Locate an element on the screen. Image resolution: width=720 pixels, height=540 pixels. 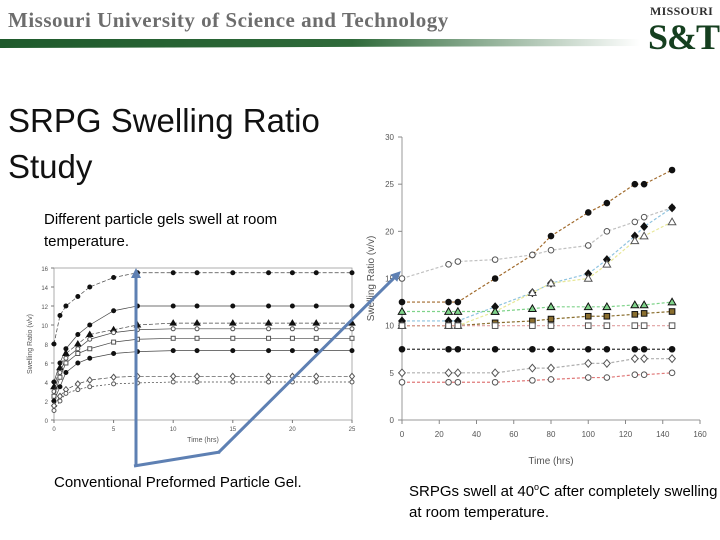
right-x-tick-label: 60 is located at coordinates (513, 434).